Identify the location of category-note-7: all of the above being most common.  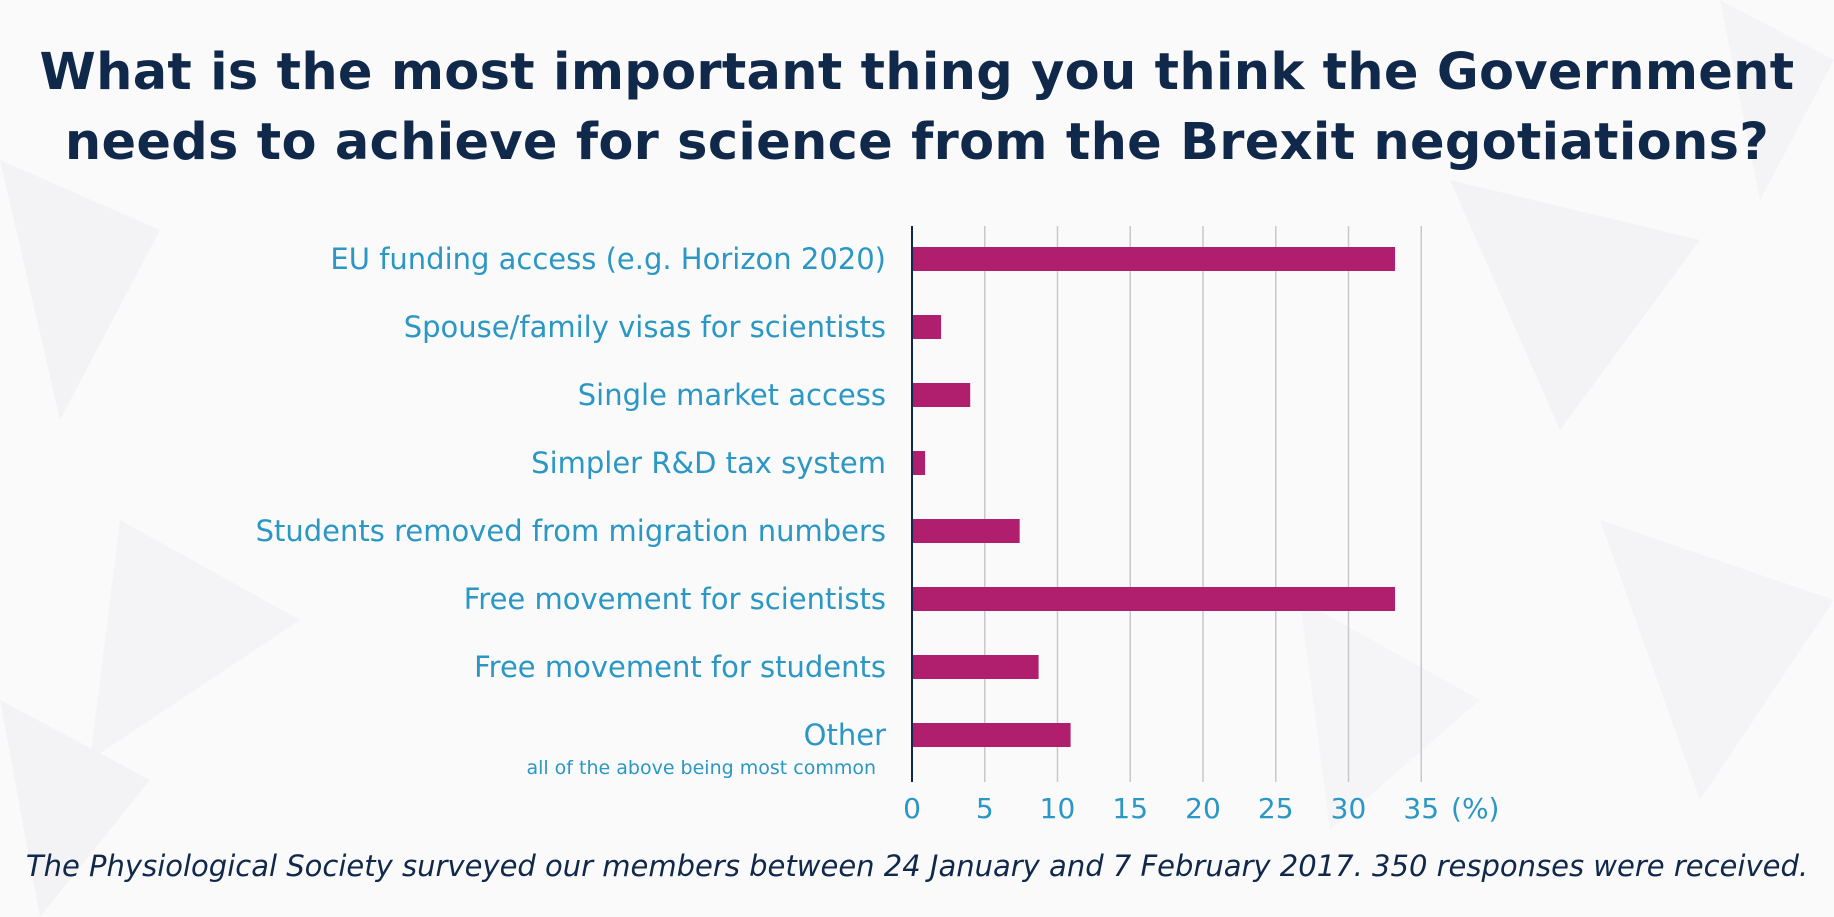
(701, 768).